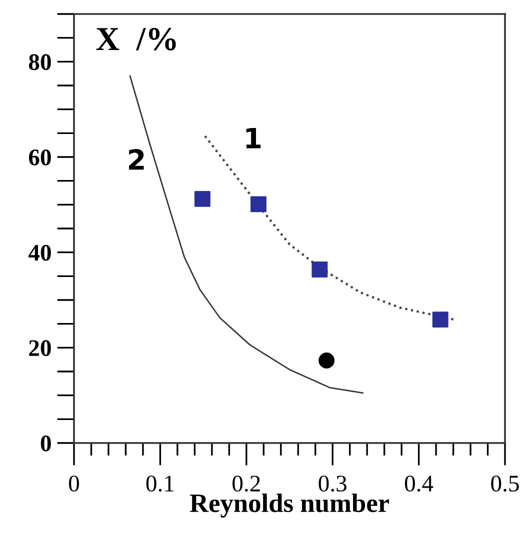 Image resolution: width=528 pixels, height=543 pixels. I want to click on x-axis-title: Reynolds number, so click(290, 506).